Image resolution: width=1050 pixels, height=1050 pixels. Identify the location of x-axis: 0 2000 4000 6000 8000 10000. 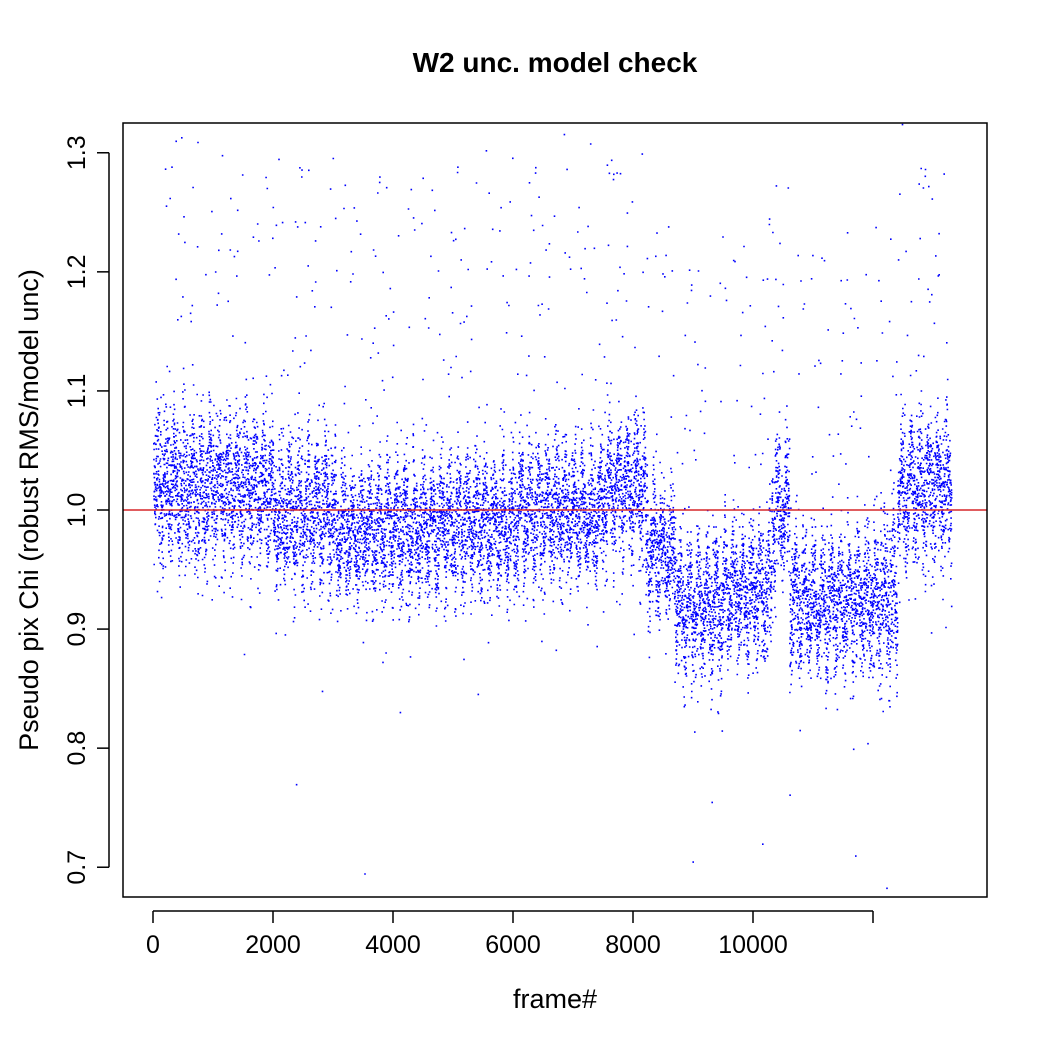
(510, 934).